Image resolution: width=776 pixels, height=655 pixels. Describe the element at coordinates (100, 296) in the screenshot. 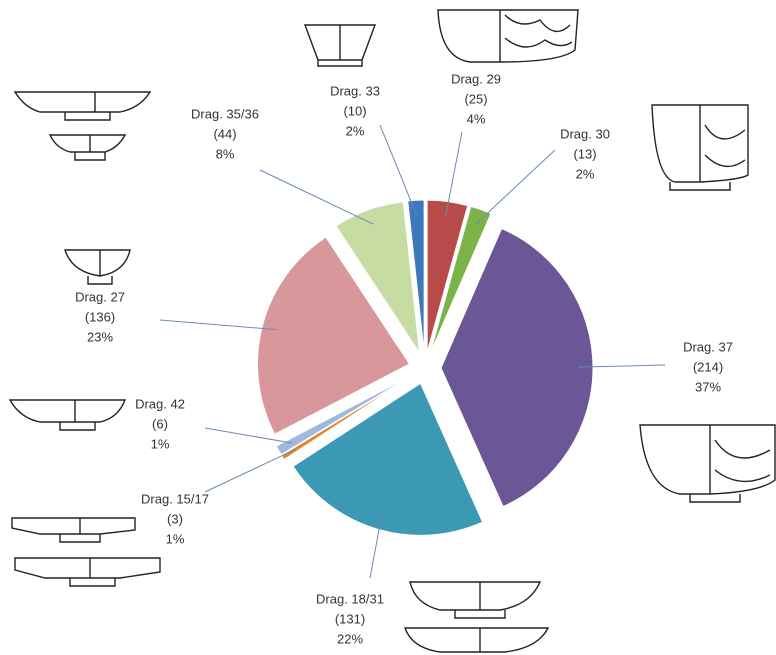

I see `slice-label: Drag. 27` at that location.